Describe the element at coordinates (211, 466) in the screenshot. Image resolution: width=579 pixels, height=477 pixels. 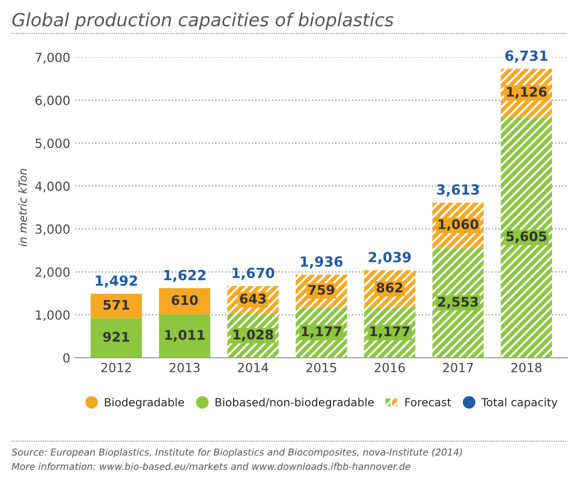
I see `text: More information: www.bio-based.eu/markets and www.downloads.ifbb-hannover.de` at that location.